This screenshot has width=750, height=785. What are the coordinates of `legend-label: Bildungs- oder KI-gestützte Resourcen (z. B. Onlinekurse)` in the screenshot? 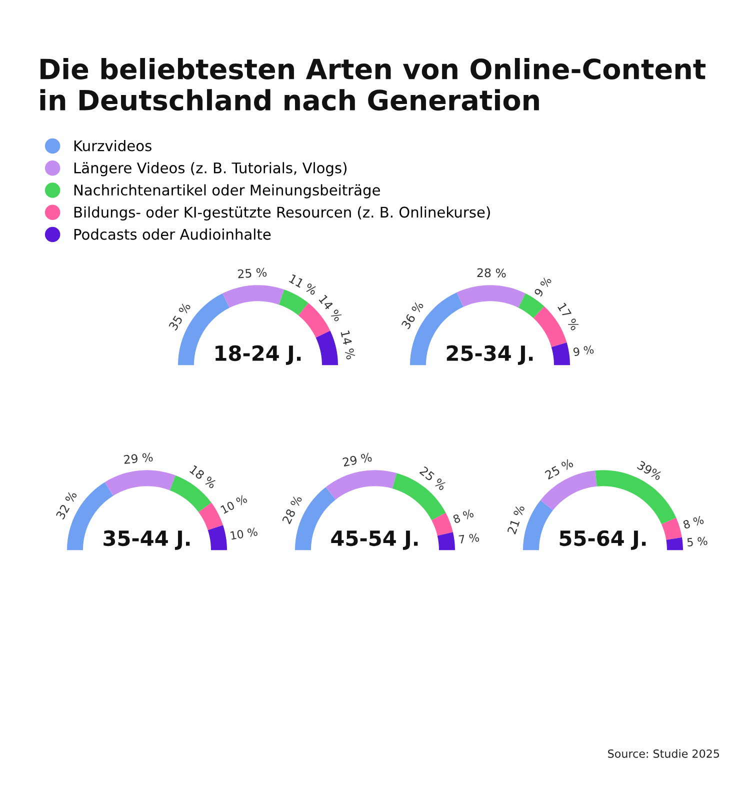 It's located at (282, 213).